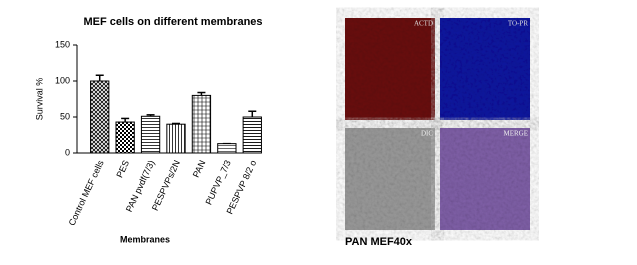 This screenshot has width=637, height=265. What do you see at coordinates (390, 69) in the screenshot?
I see `actin-image` at bounding box center [390, 69].